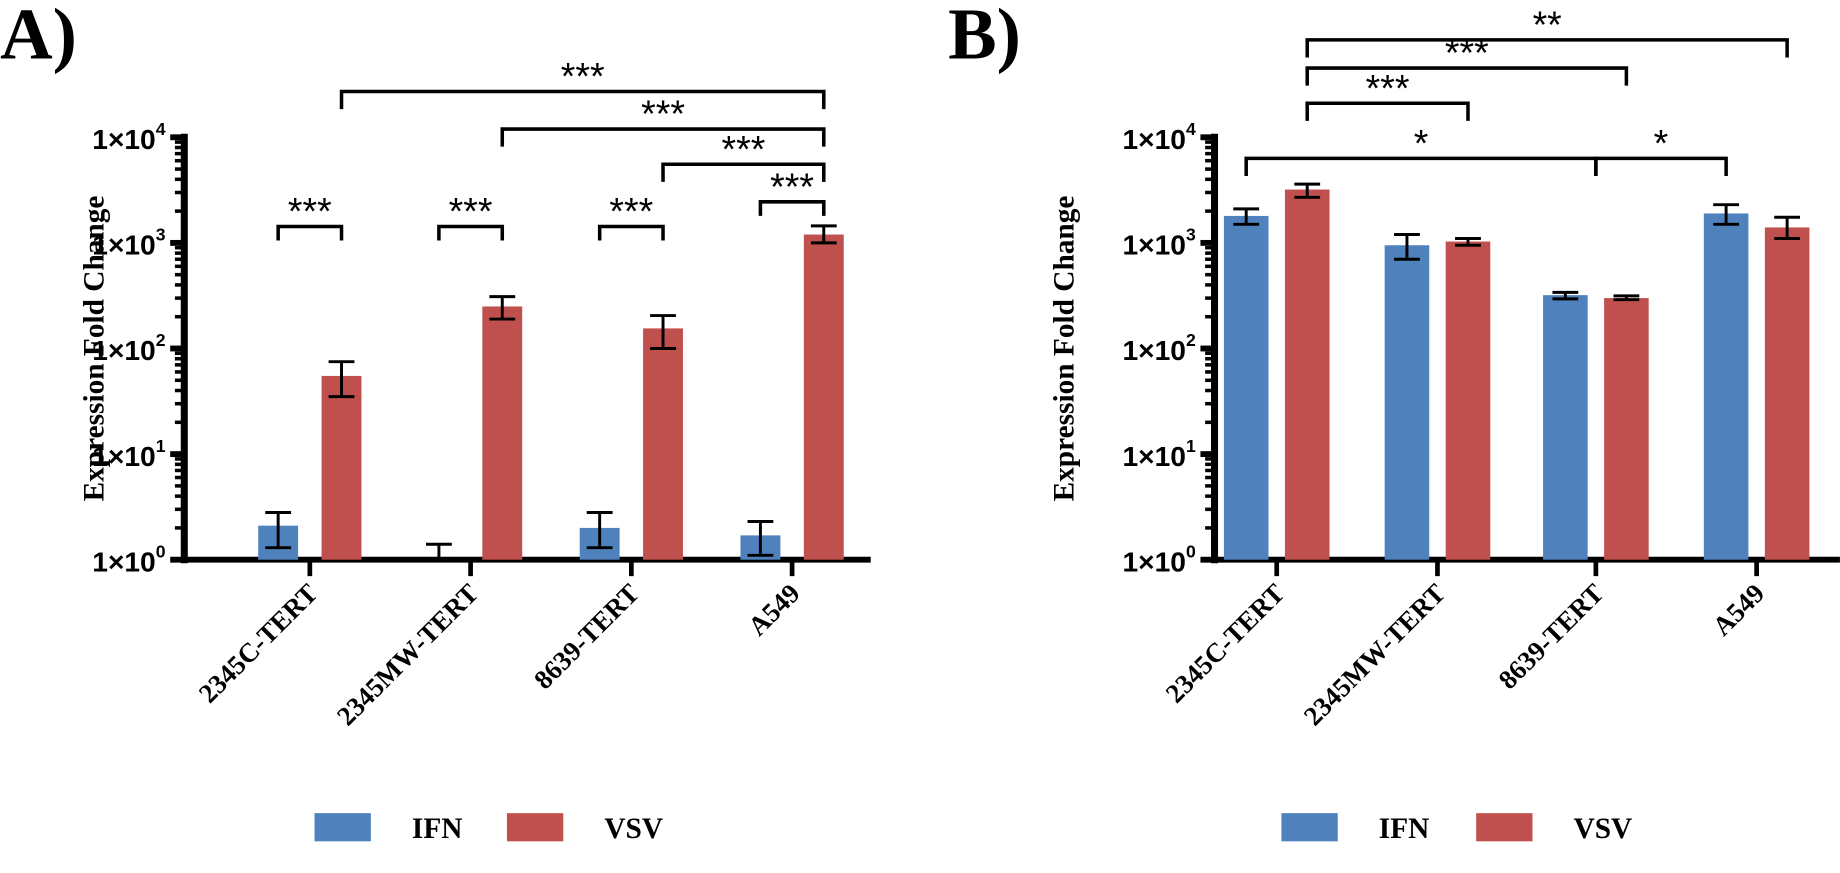  I want to click on panel-label: B), so click(984, 37).